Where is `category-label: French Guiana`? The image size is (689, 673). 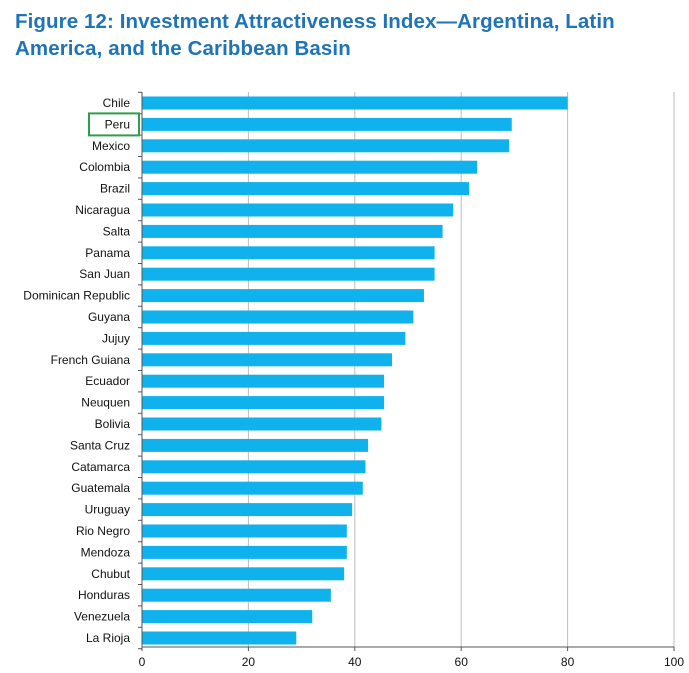
category-label: French Guiana is located at coordinates (91, 360).